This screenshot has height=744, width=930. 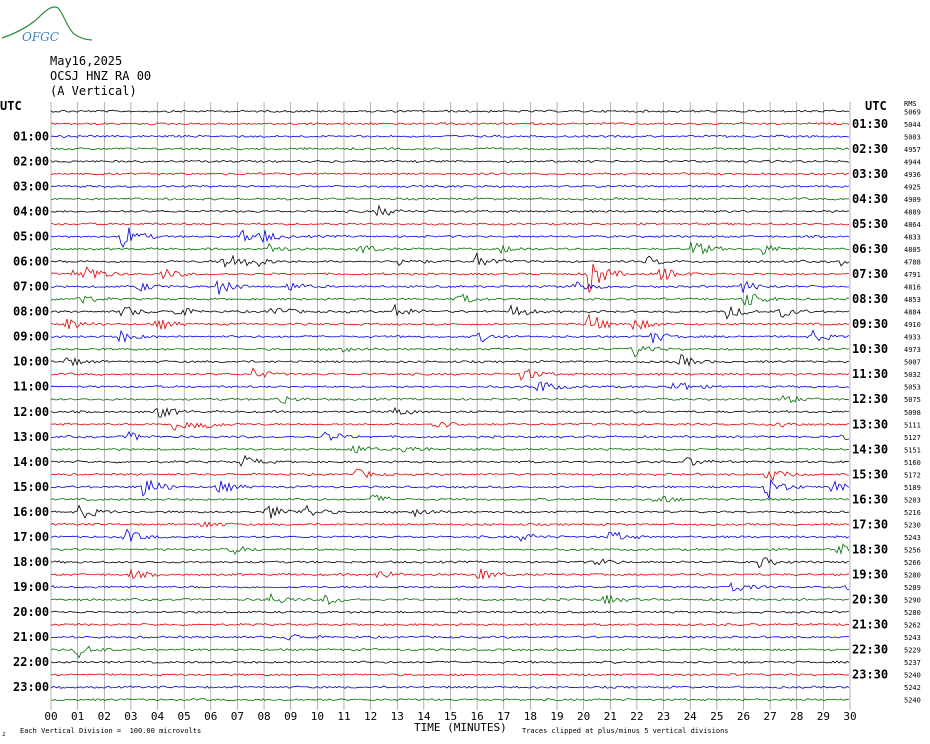 What do you see at coordinates (31, 161) in the screenshot?
I see `left-time-label: 02:00` at bounding box center [31, 161].